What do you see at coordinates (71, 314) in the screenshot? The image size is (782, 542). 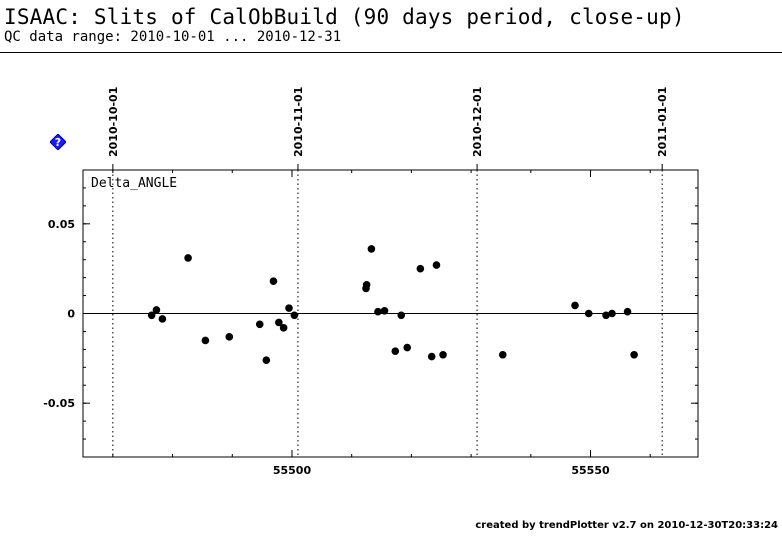 I see `y-tick-label: 0` at bounding box center [71, 314].